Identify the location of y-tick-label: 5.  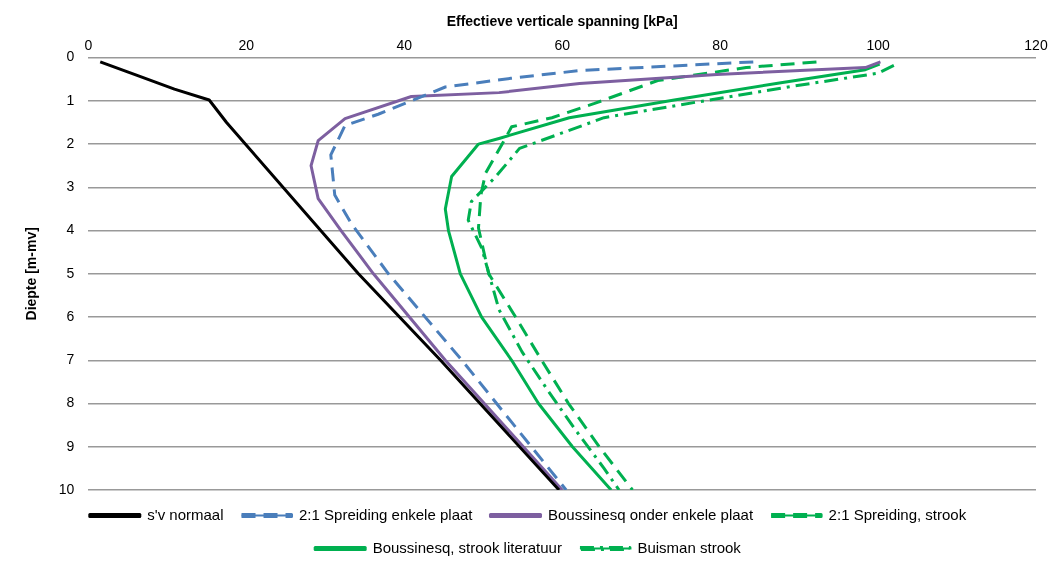
(70, 272).